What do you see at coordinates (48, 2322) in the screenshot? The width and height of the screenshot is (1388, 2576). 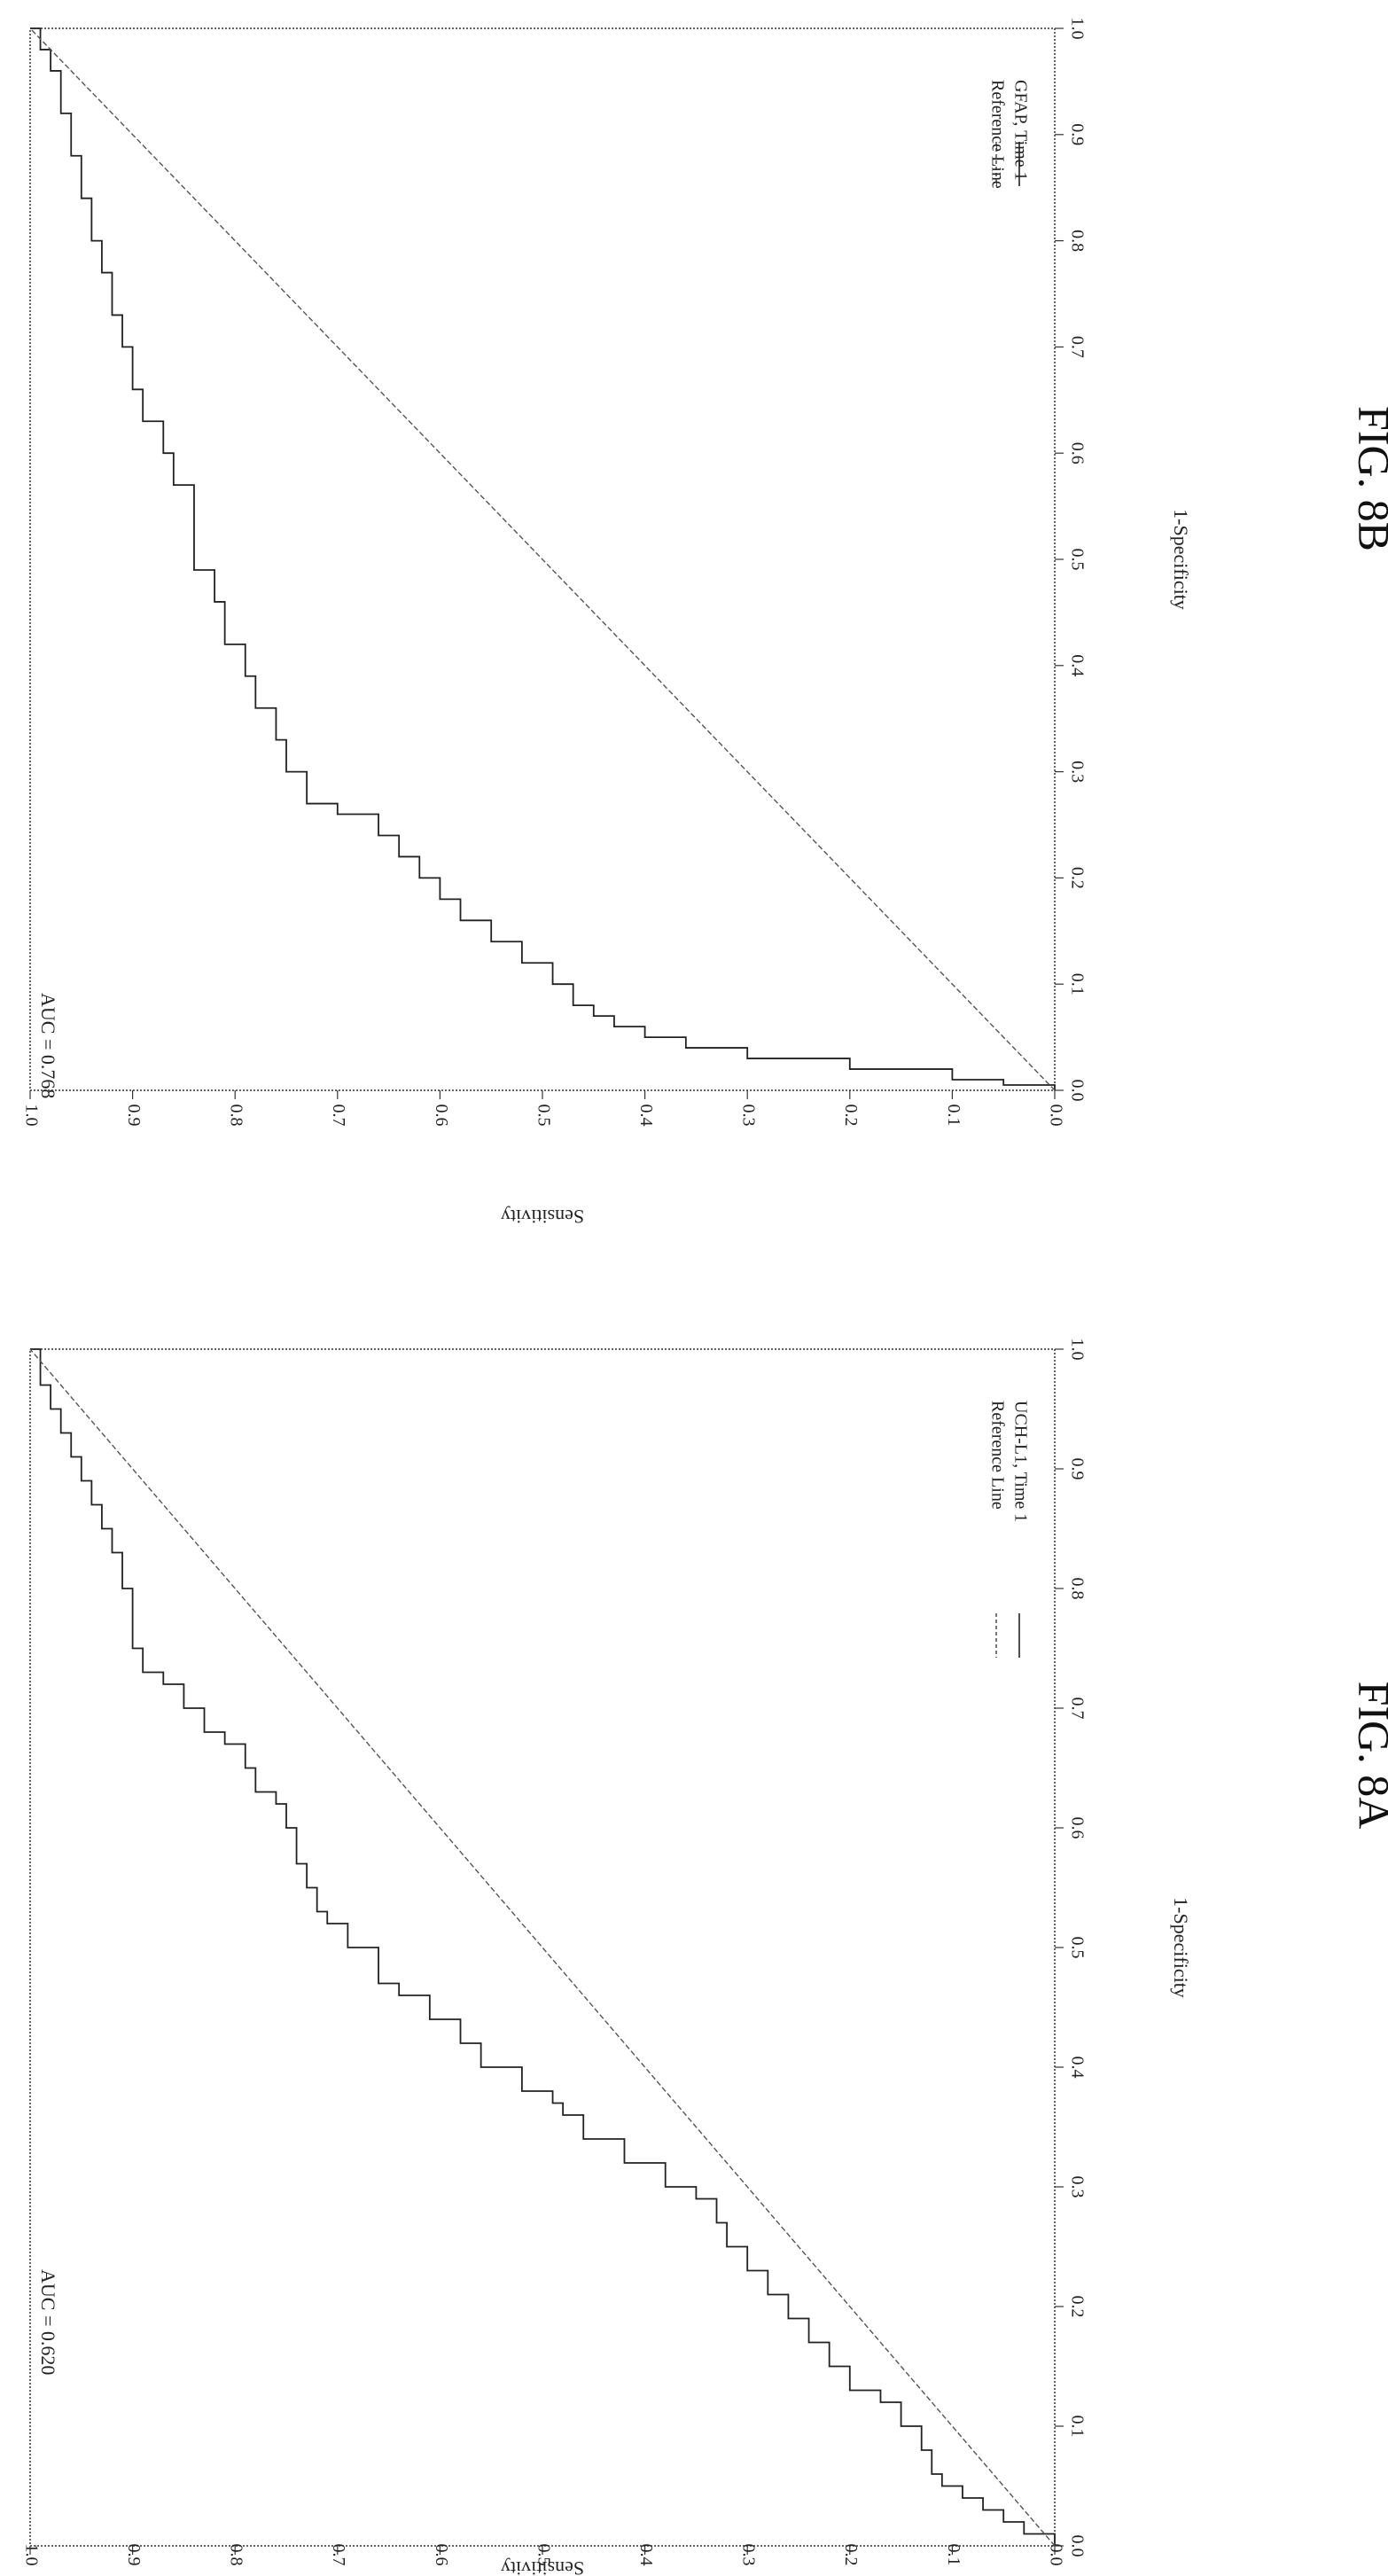 I see `auc-annotation: AUC = 0.620` at bounding box center [48, 2322].